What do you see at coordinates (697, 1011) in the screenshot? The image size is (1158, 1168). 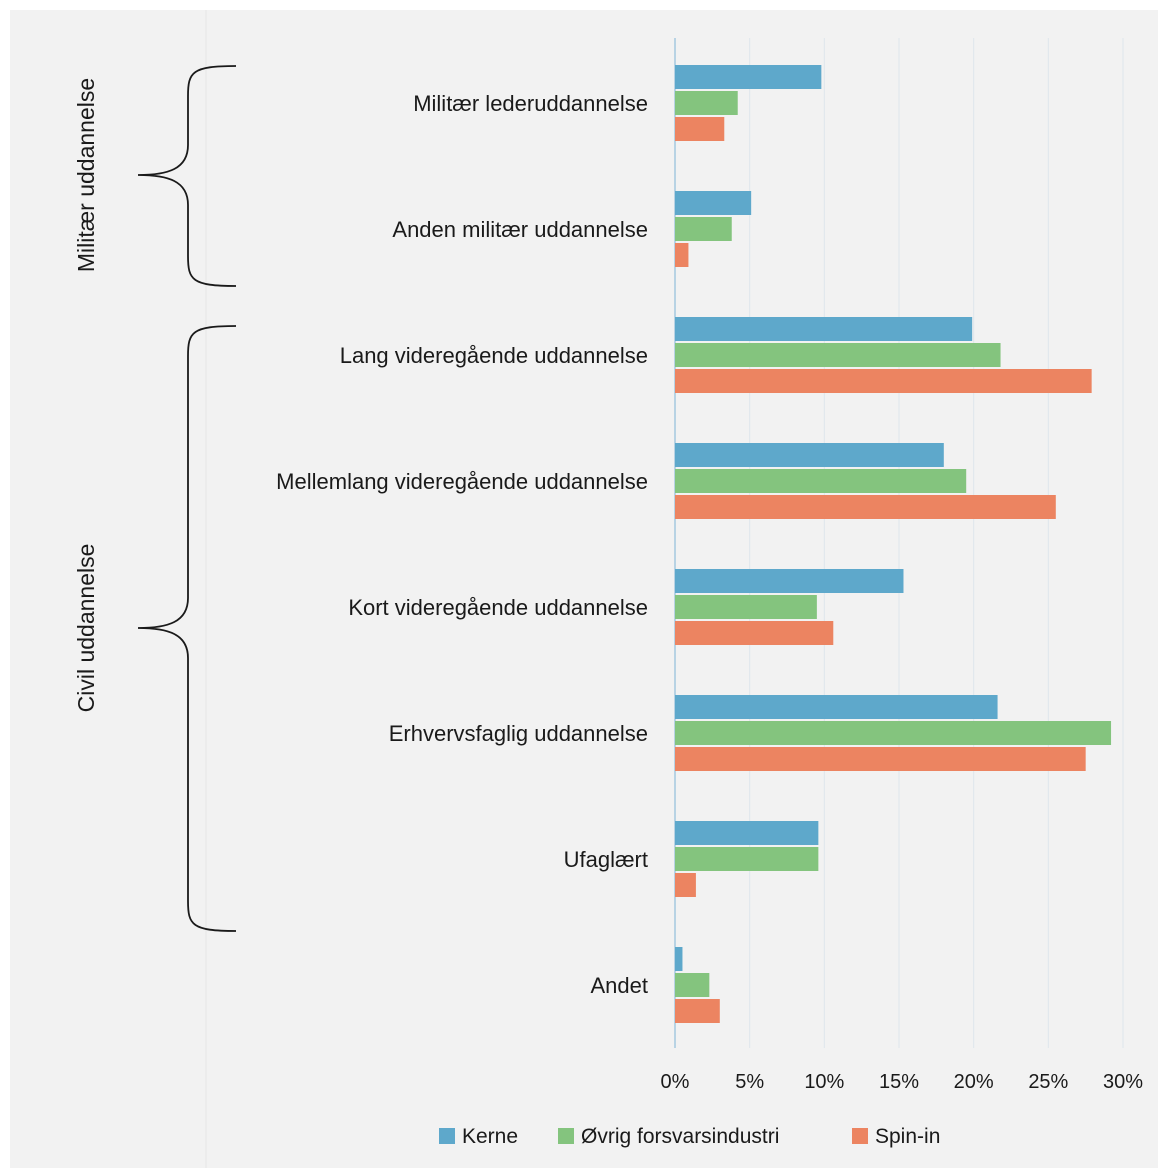 I see `bar-spin-in-andet` at bounding box center [697, 1011].